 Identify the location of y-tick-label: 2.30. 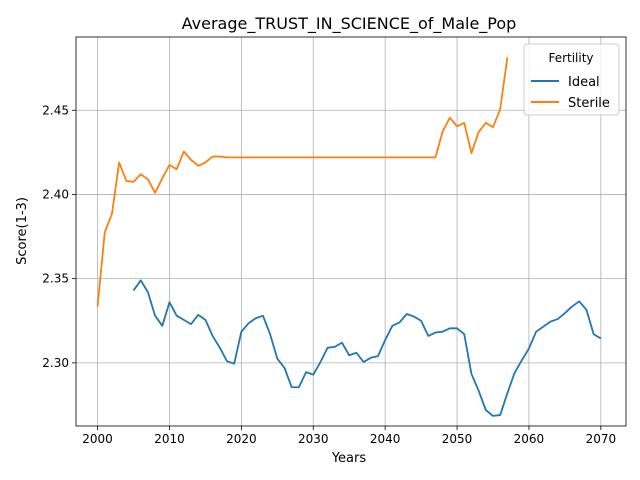
(55, 363).